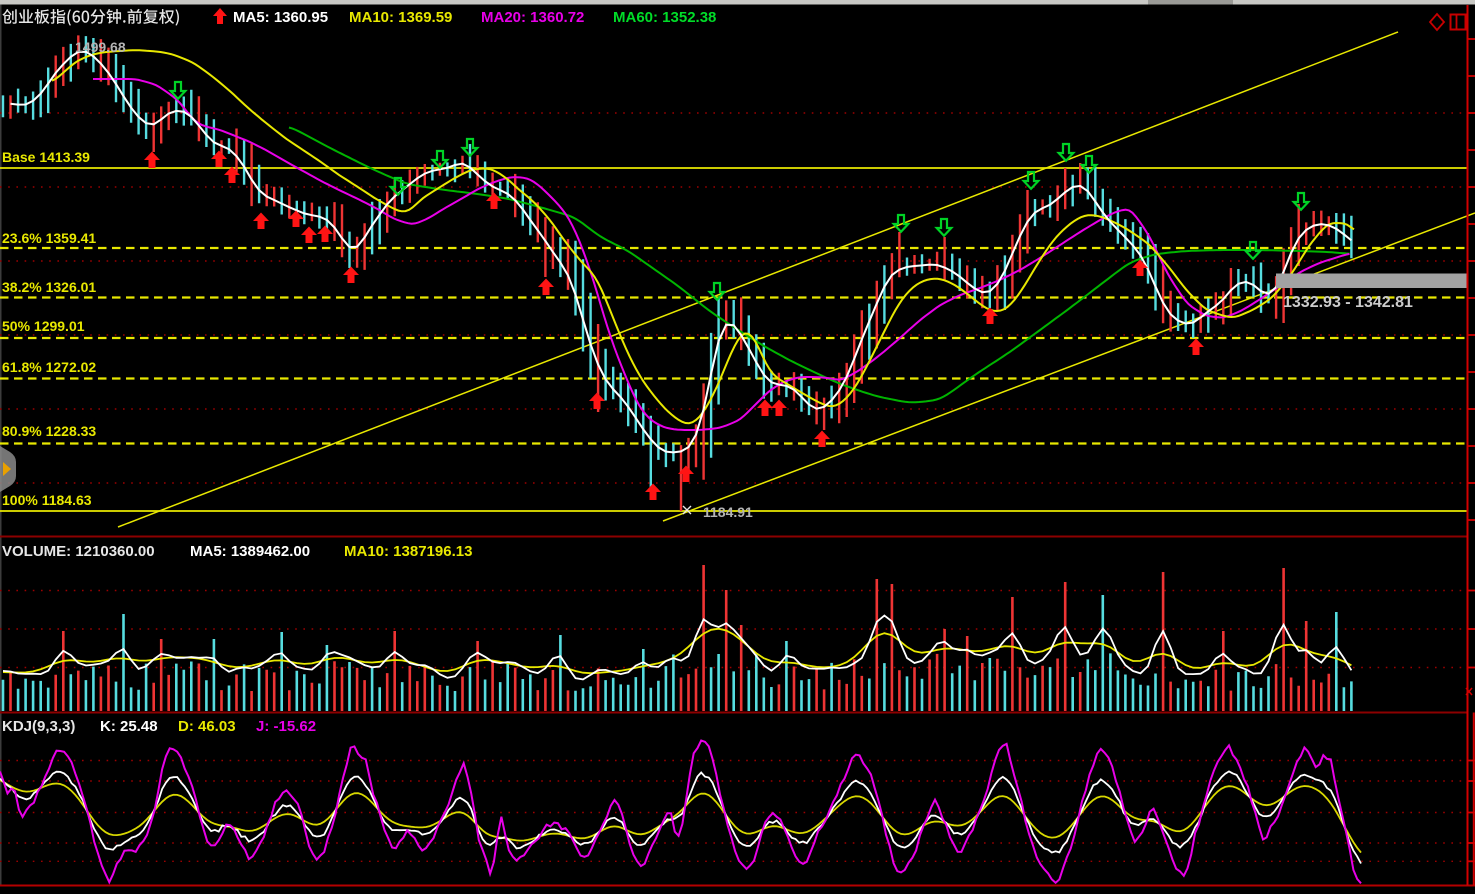  Describe the element at coordinates (43, 326) in the screenshot. I see `svg-text: 50% 1299.01` at that location.